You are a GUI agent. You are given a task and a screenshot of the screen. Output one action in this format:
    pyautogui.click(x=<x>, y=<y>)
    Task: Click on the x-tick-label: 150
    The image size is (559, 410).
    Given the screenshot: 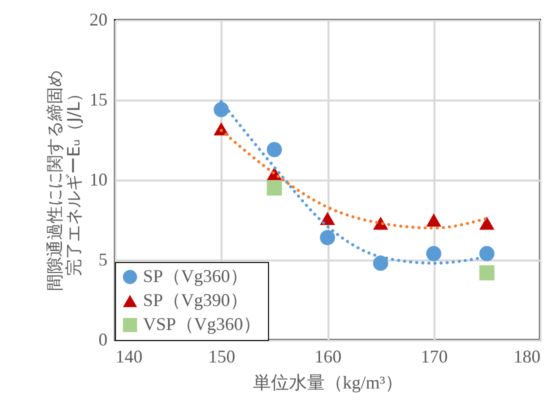 What is the action you would take?
    pyautogui.click(x=222, y=356)
    